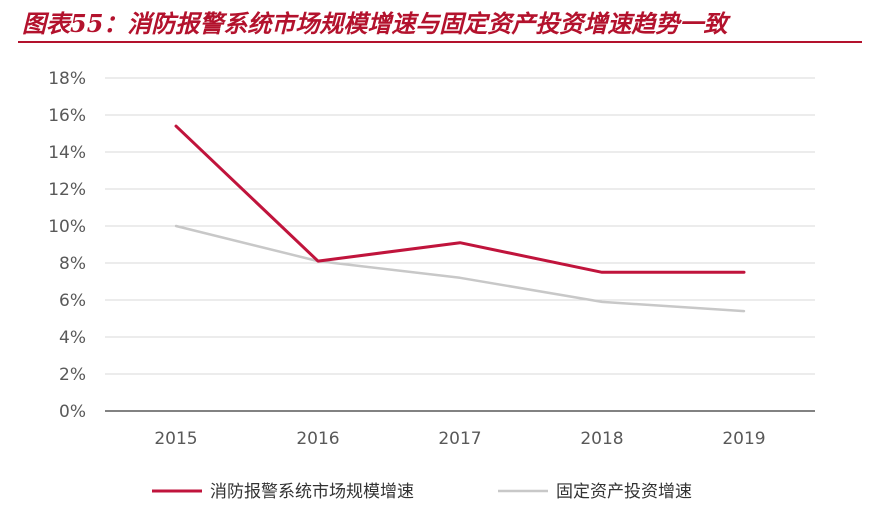  Describe the element at coordinates (67, 190) in the screenshot. I see `y-tick-label: 12%` at that location.